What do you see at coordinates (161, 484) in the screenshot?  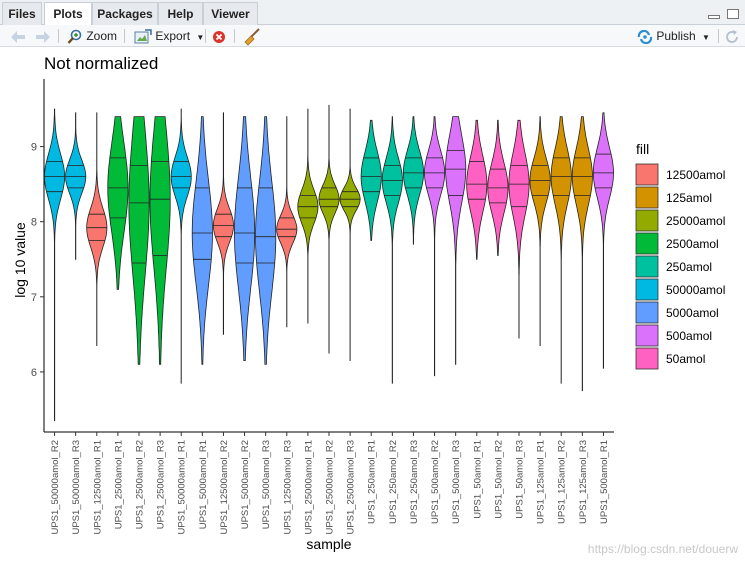 I see `x-tick-label: UPS1_2500amol_R3` at bounding box center [161, 484].